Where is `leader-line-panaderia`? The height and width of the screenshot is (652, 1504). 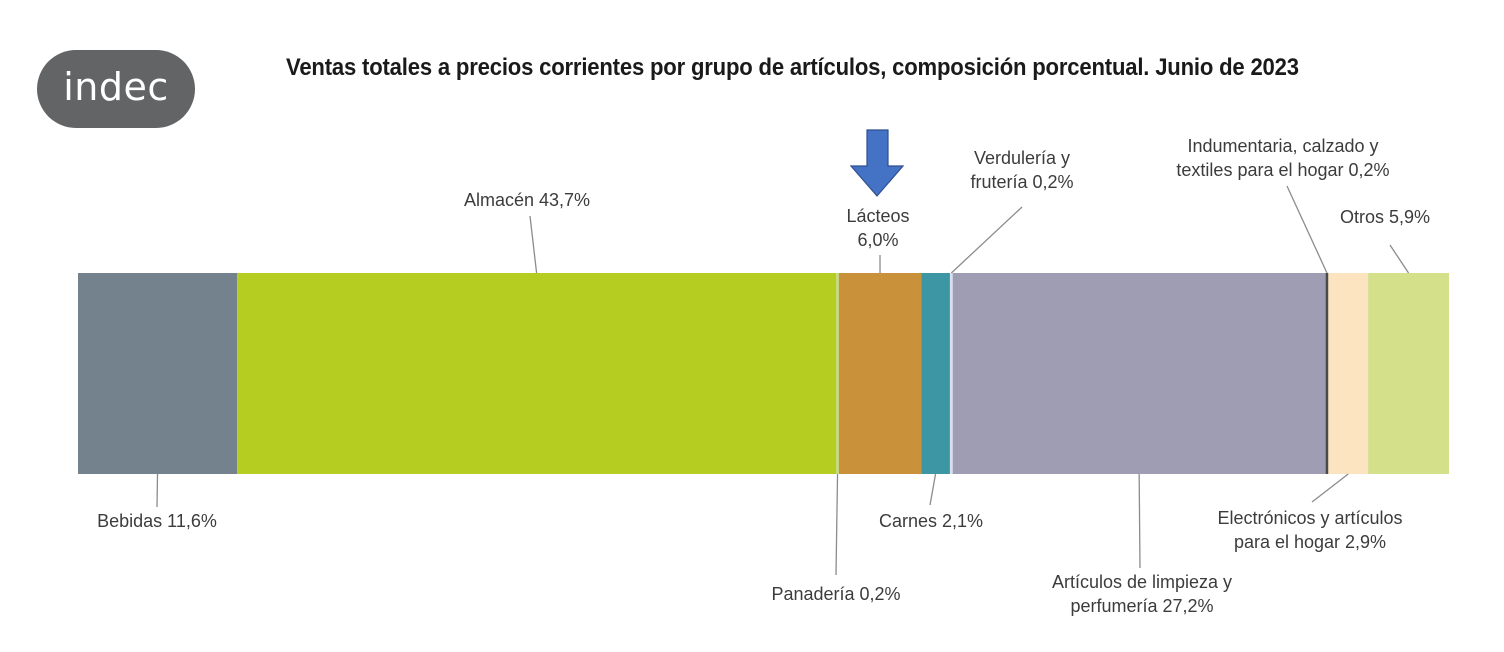
leader-line-panaderia is located at coordinates (837, 524).